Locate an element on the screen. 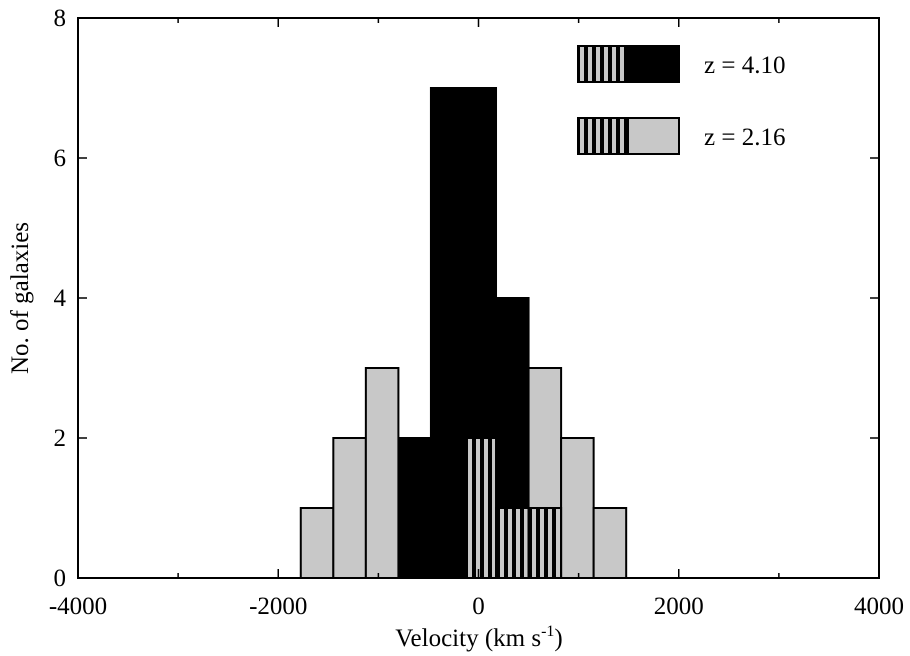 Image resolution: width=910 pixels, height=656 pixels. legend-swatch-grey is located at coordinates (653, 136).